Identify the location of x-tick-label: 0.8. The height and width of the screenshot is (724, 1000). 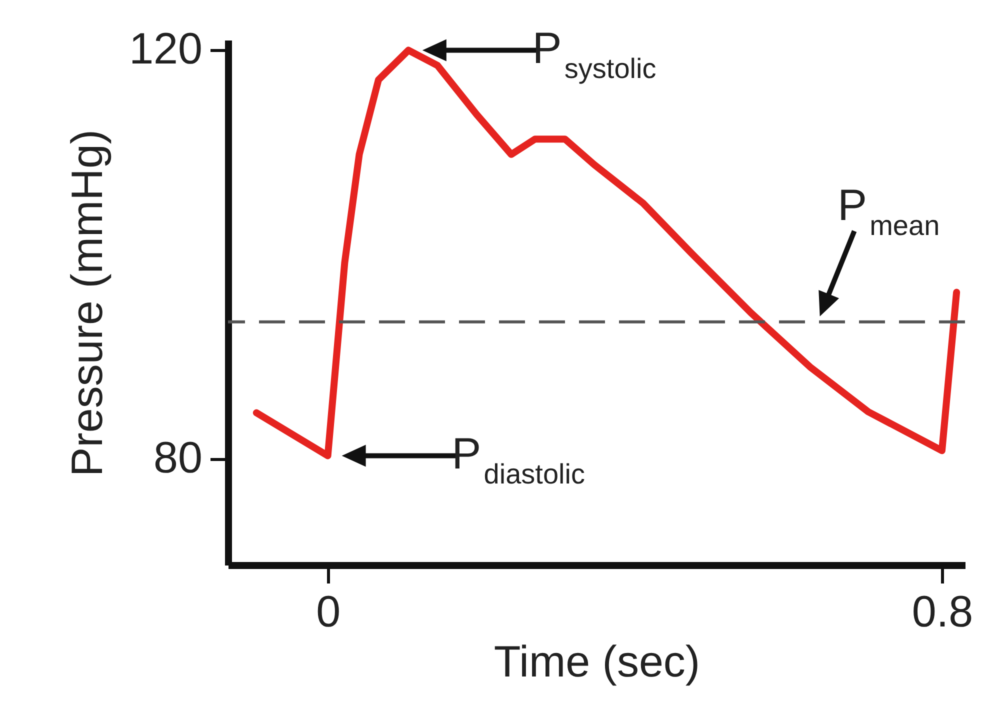
(943, 612).